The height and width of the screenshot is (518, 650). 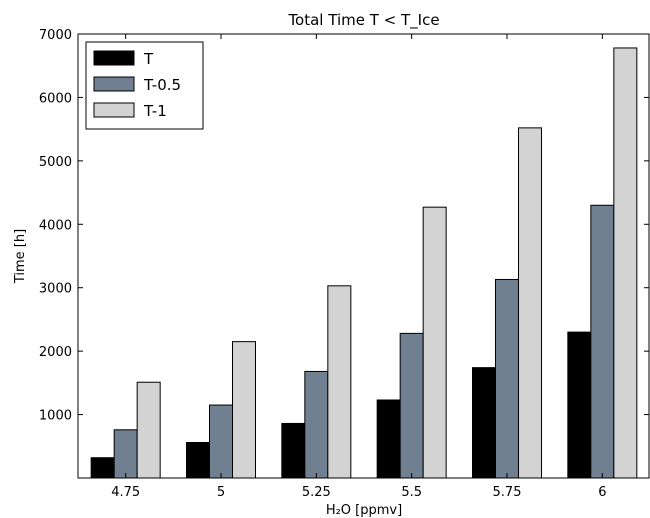 I want to click on y-tick-label: 5000, so click(x=55, y=162).